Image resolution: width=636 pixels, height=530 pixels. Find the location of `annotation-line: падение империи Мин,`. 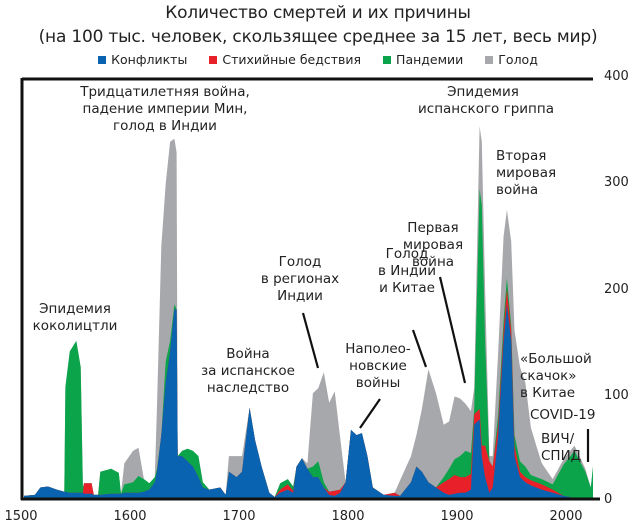

annotation-line: падение империи Мин, is located at coordinates (165, 109).